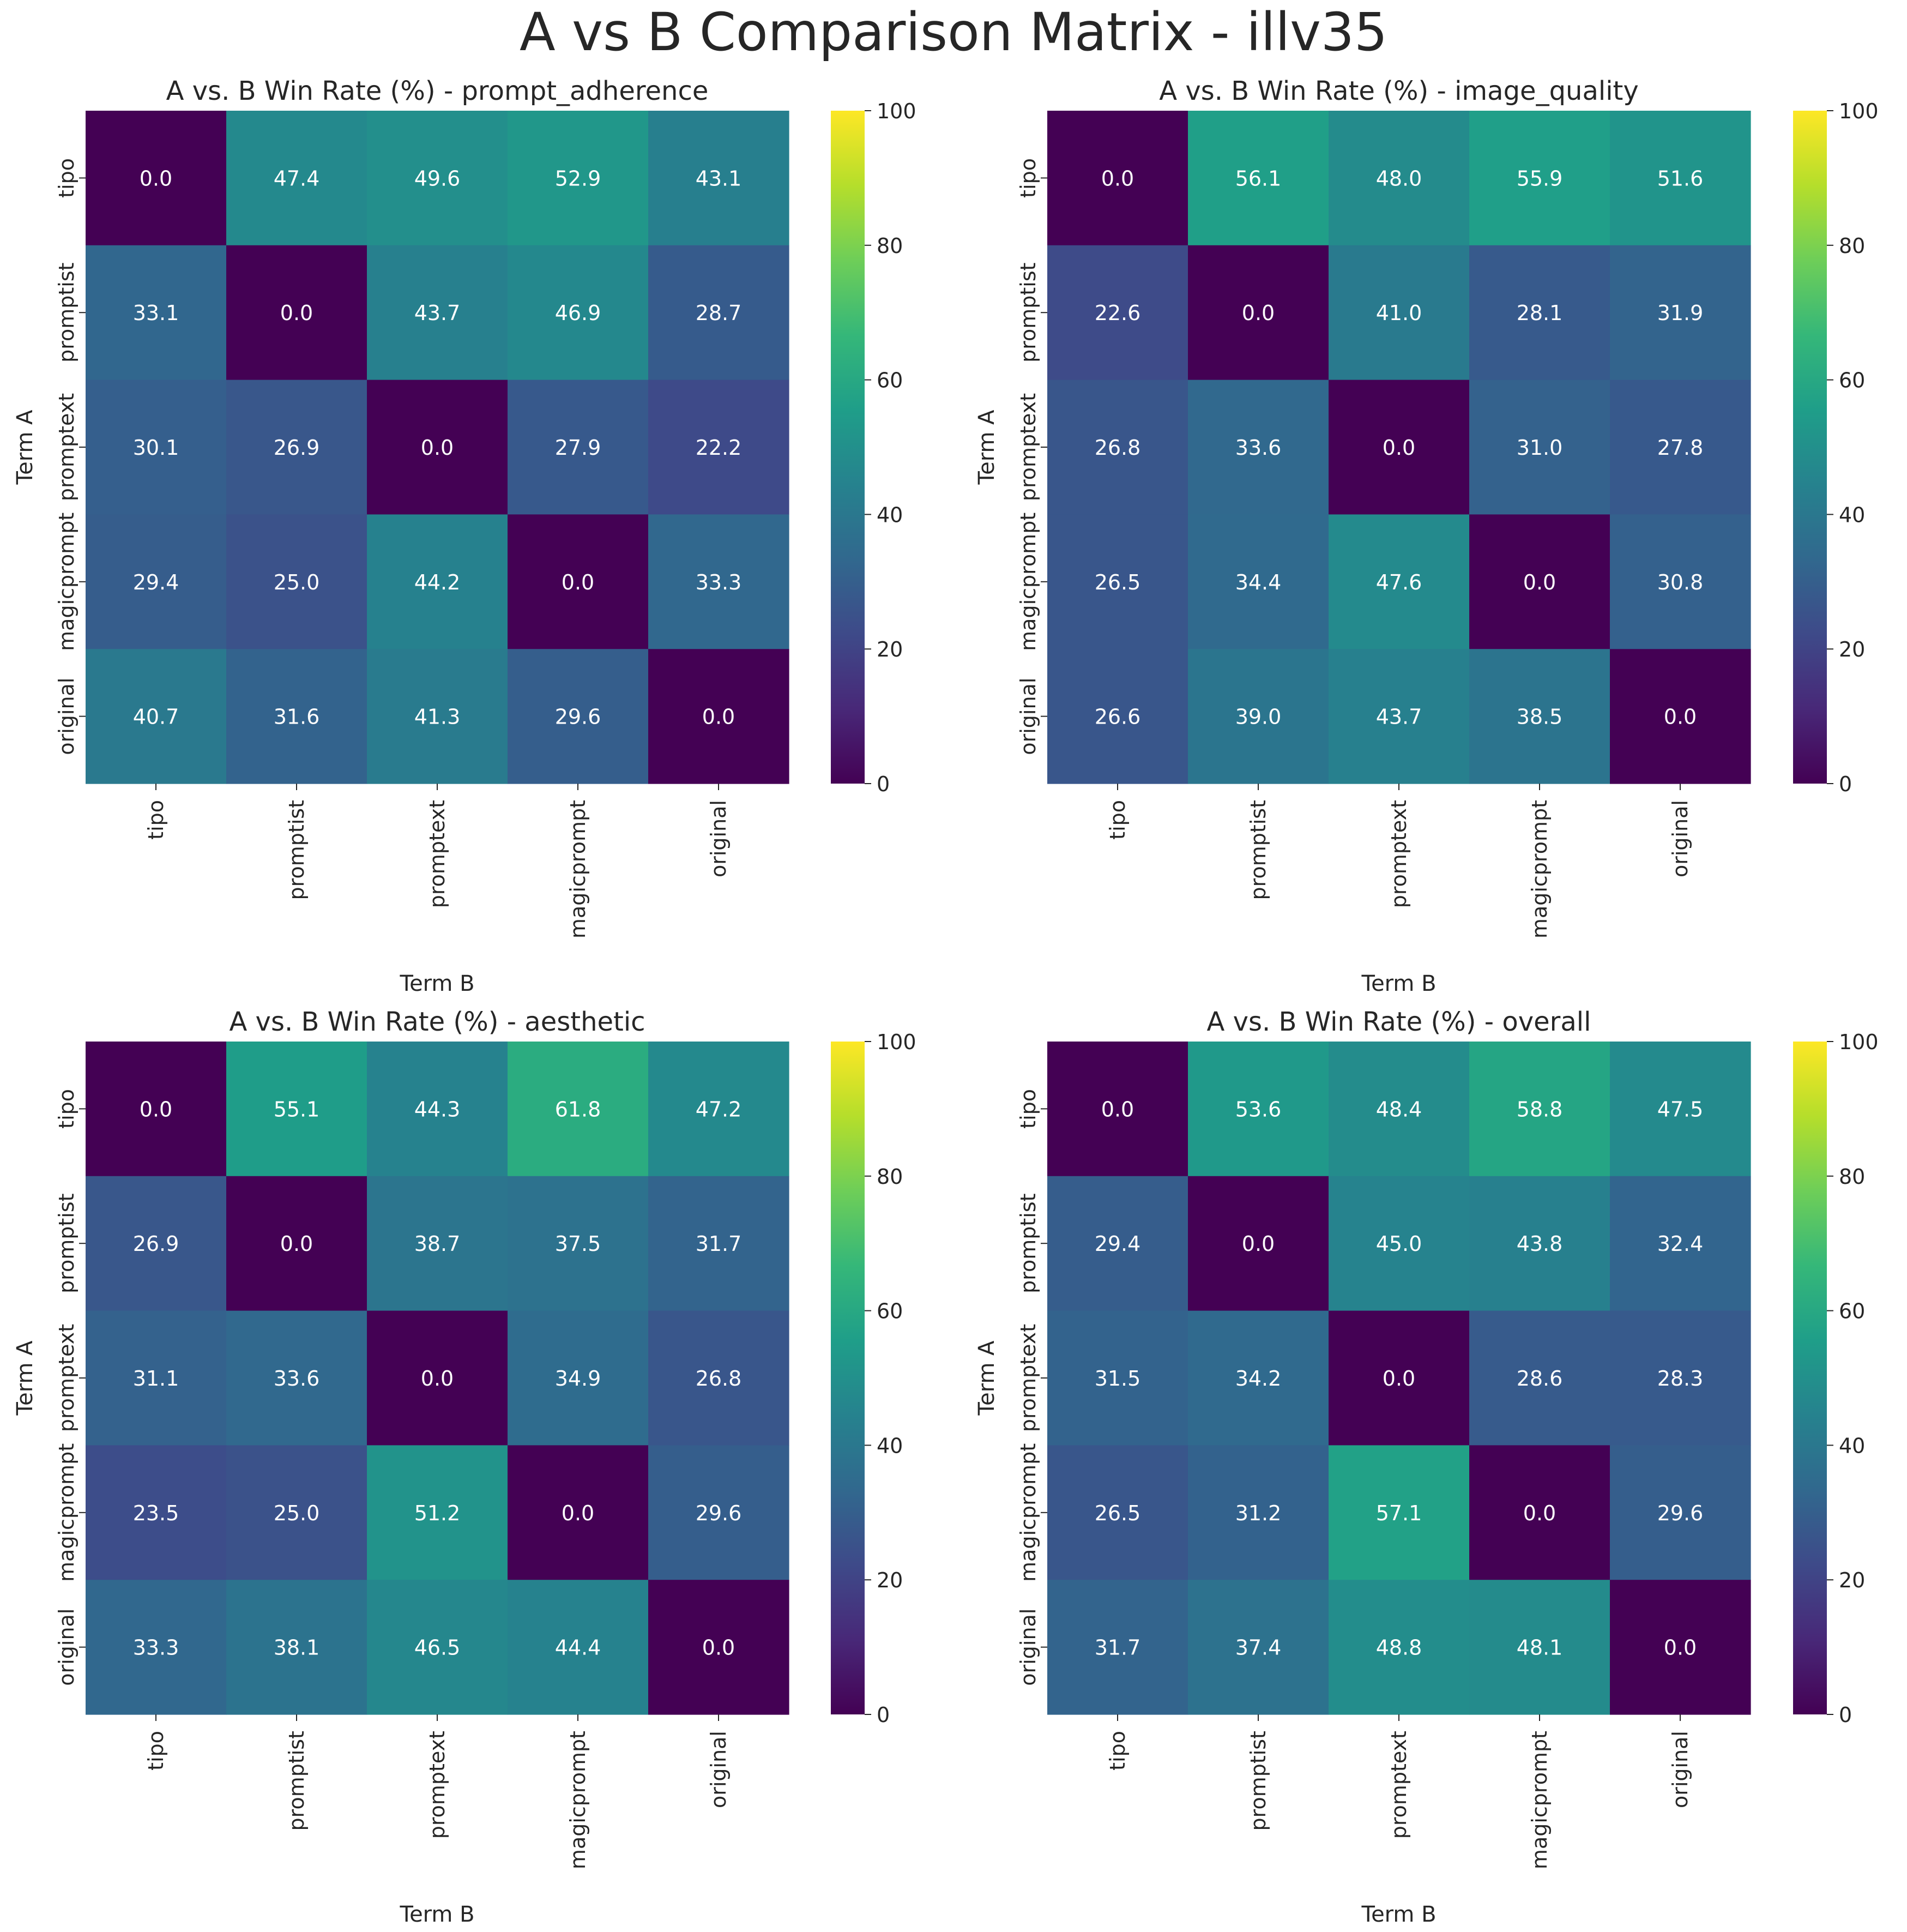  Describe the element at coordinates (1399, 854) in the screenshot. I see `x-tick-label: promptext` at that location.